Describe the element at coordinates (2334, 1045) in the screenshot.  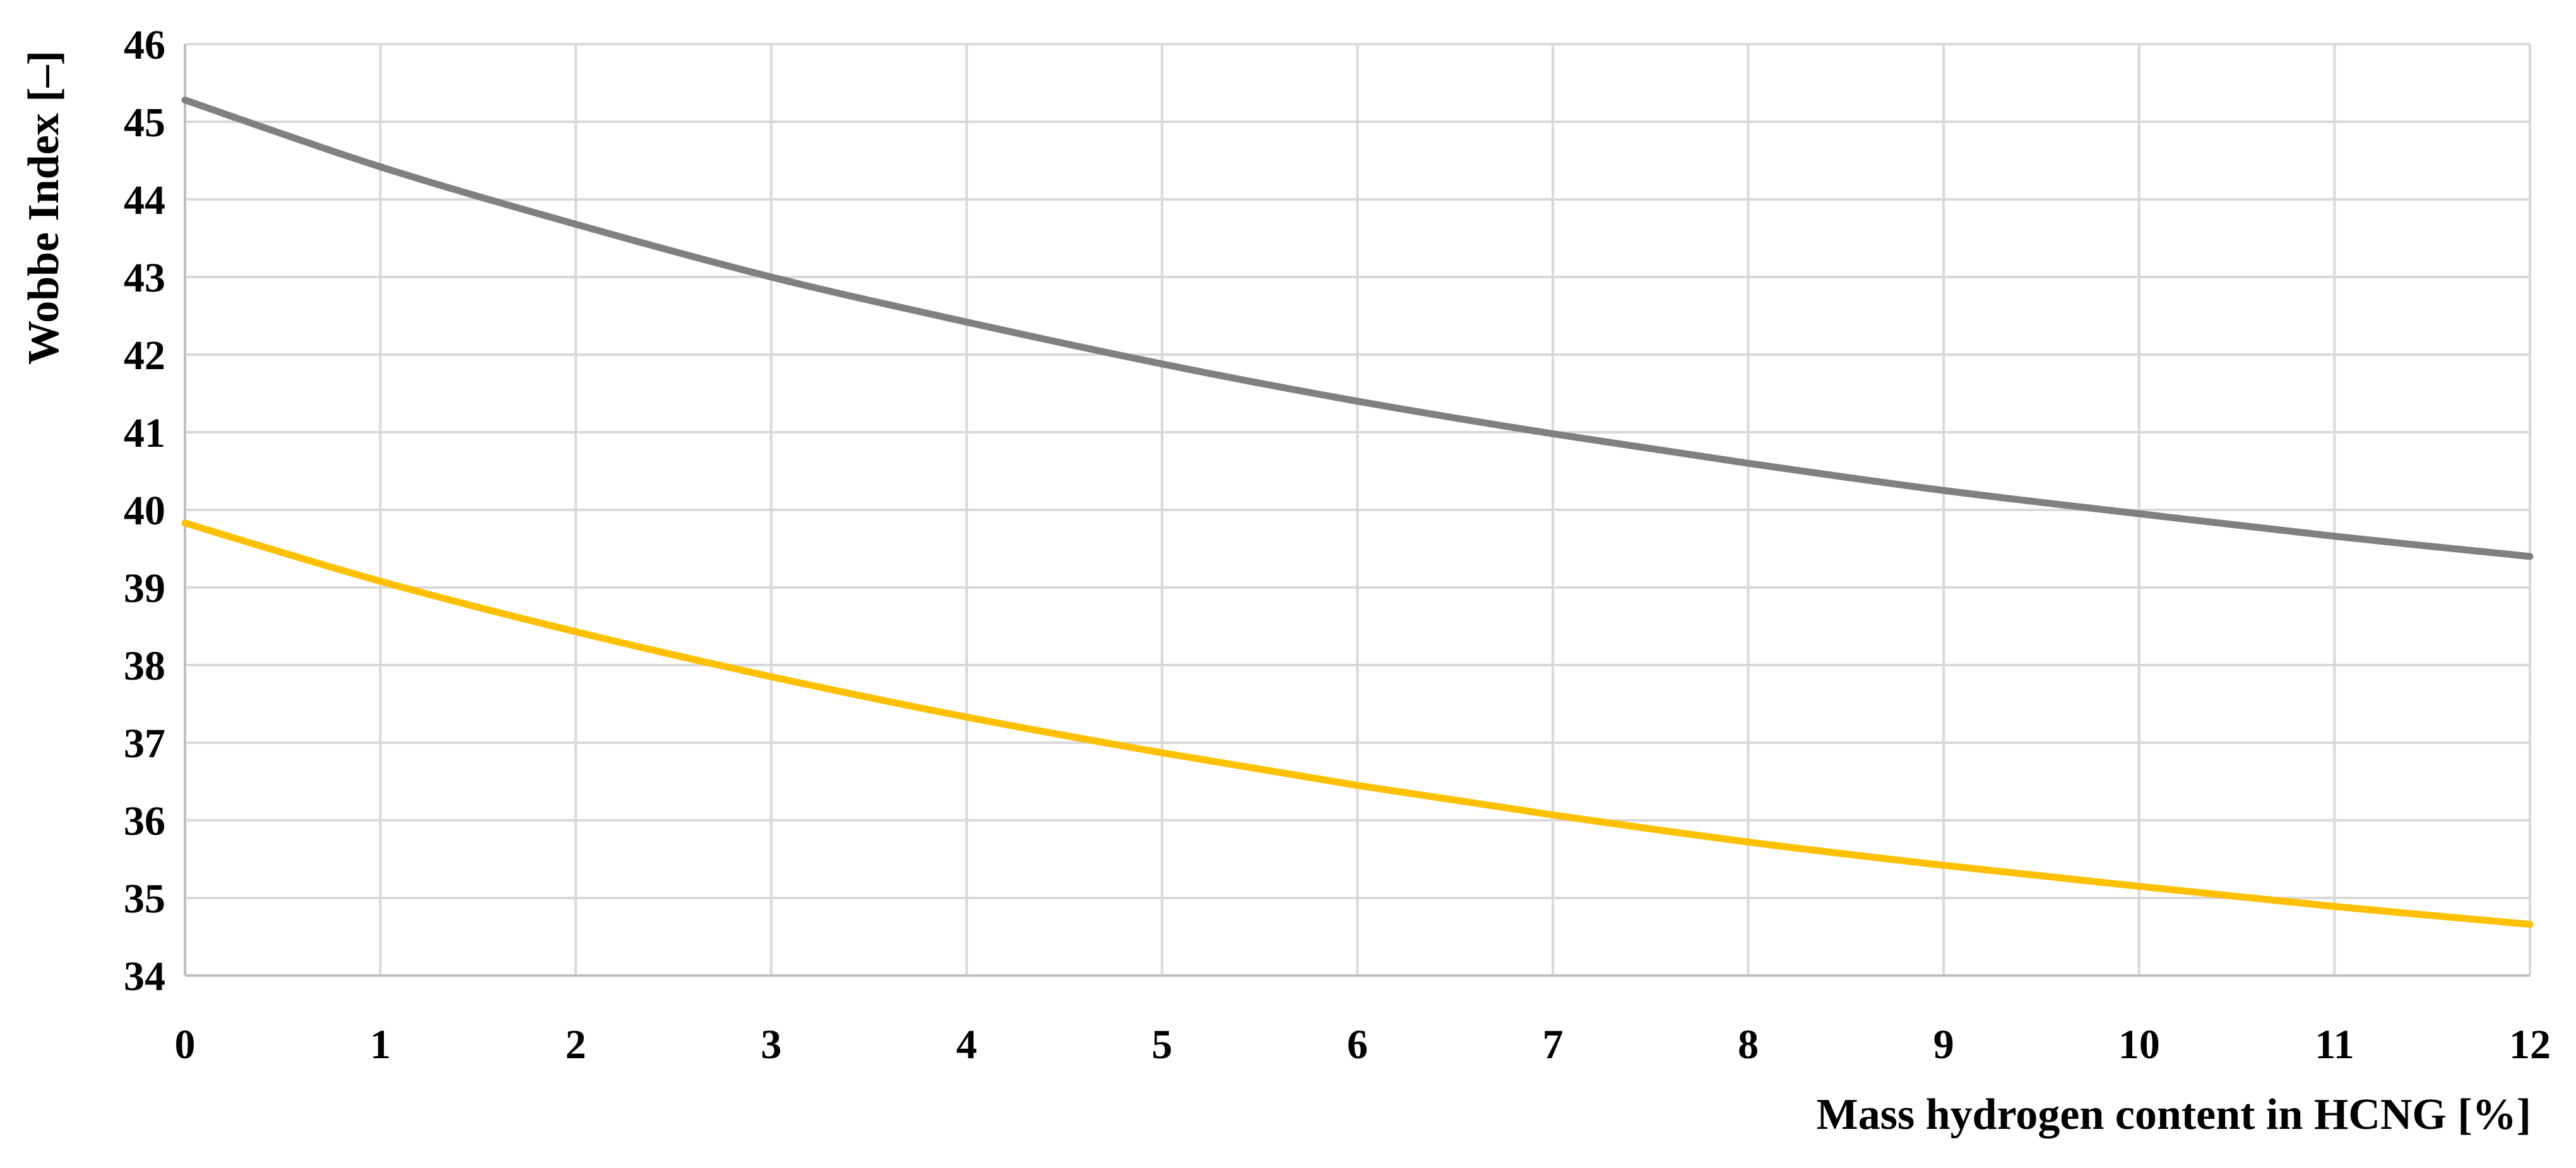
I see `x-tick-label: 11` at that location.